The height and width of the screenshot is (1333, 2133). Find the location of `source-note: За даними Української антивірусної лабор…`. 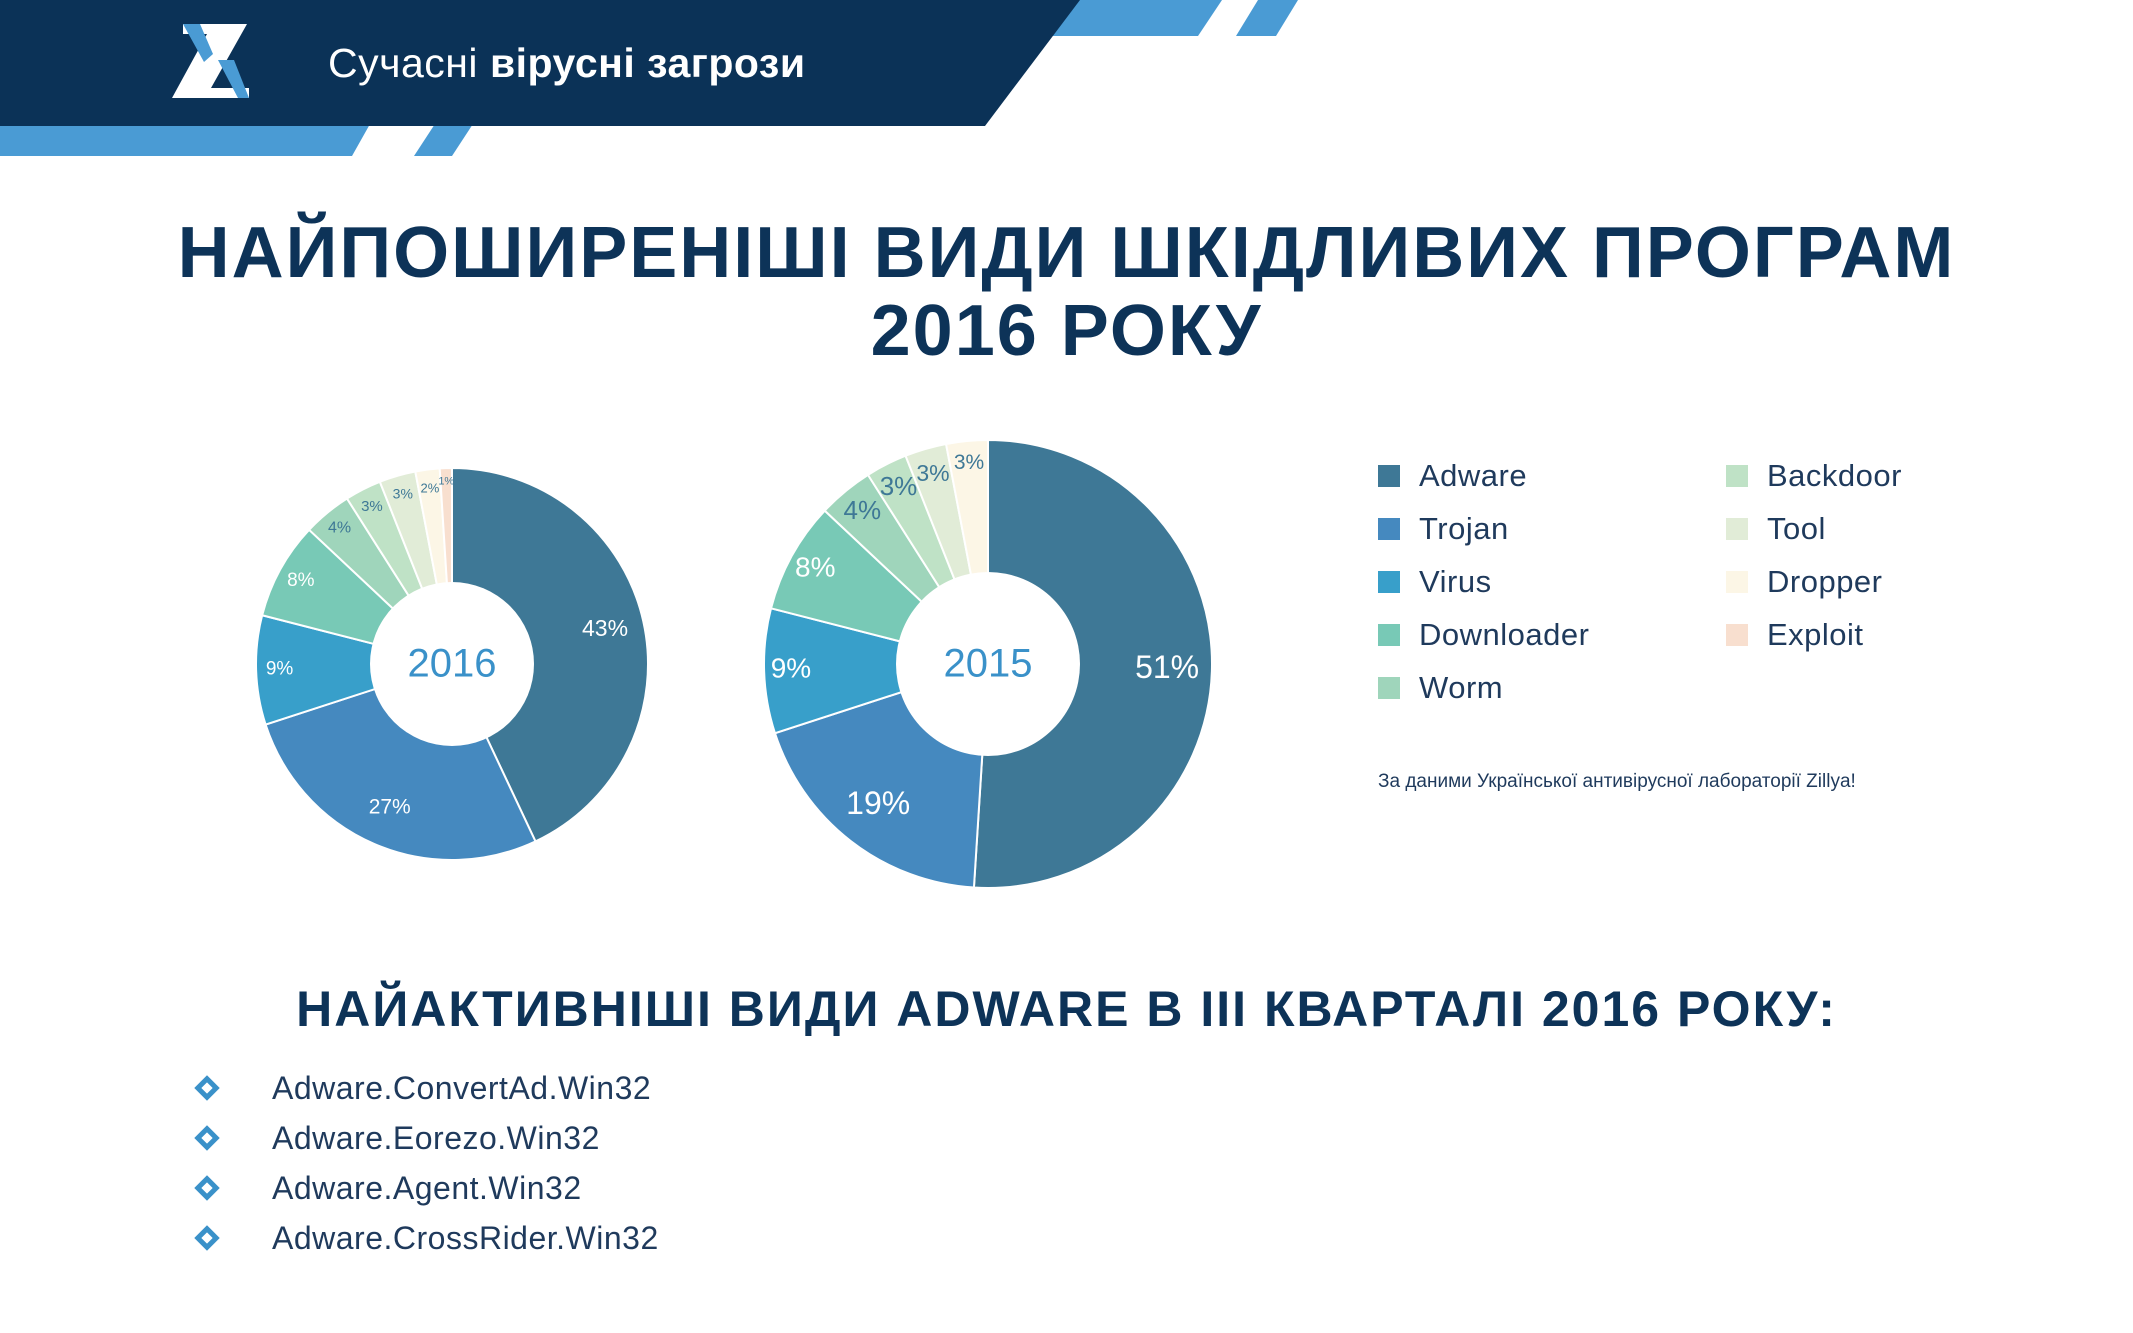

source-note: За даними Української антивірусної лабор… is located at coordinates (1617, 781).